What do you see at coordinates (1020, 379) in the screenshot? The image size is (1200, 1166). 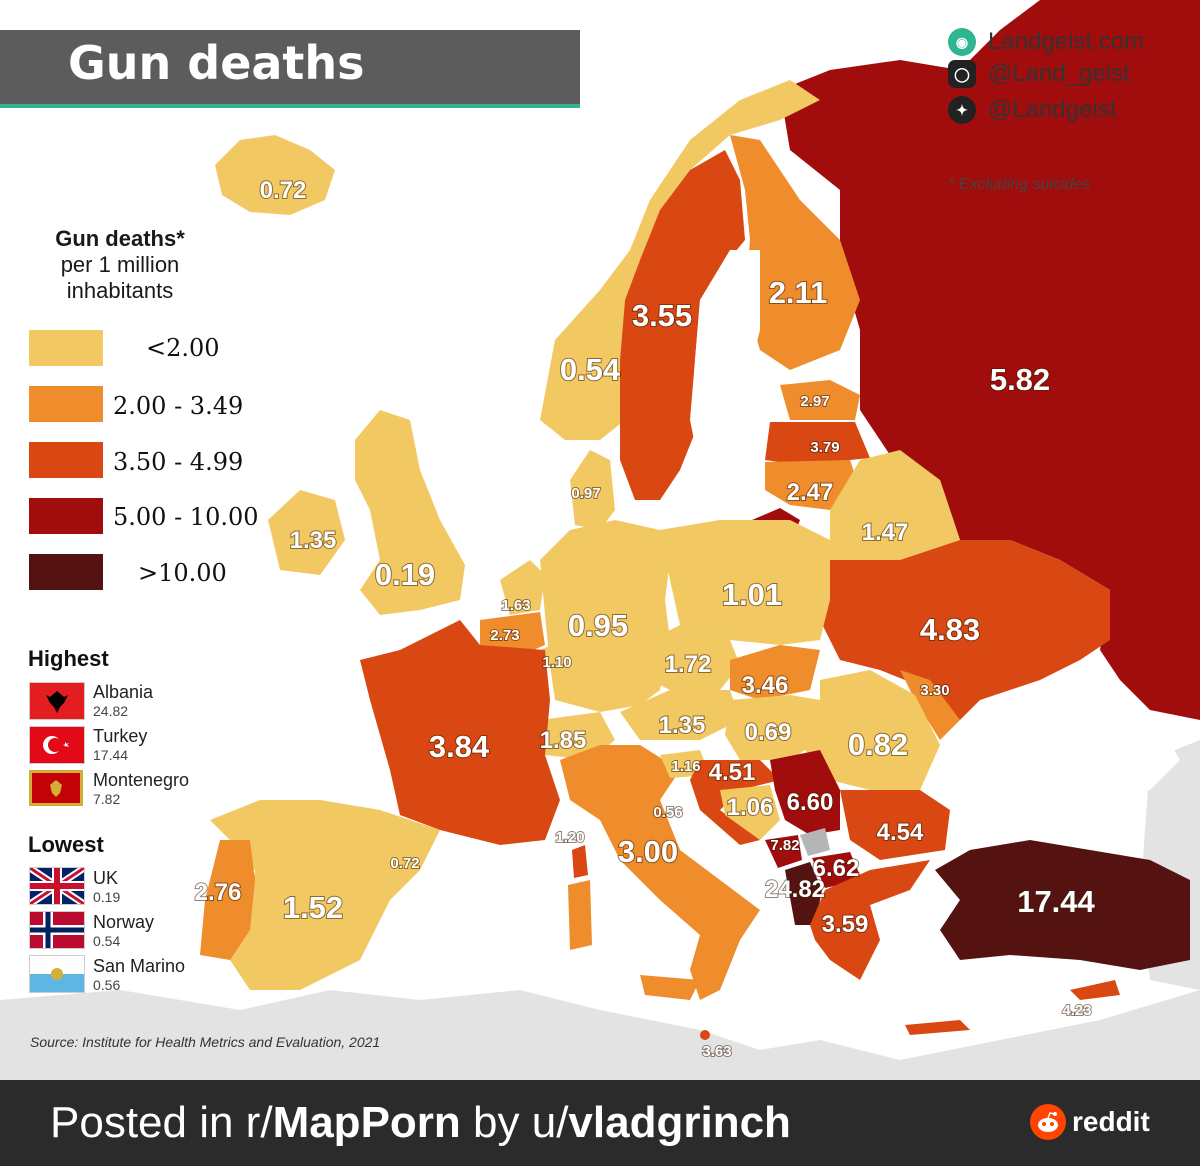 I see `value-label-russia: 5.82` at bounding box center [1020, 379].